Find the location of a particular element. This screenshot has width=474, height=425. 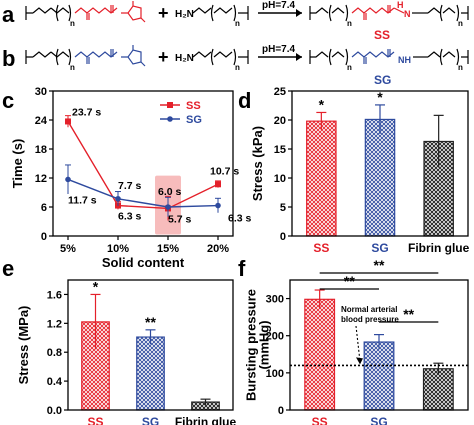

chart-d-ylabel: Stress (kPa) is located at coordinates (257, 163).